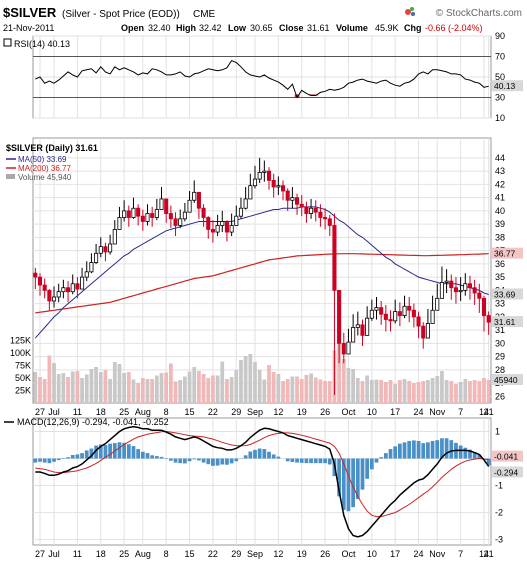 The image size is (527, 569). I want to click on price-x-tick: 27, so click(40, 412).